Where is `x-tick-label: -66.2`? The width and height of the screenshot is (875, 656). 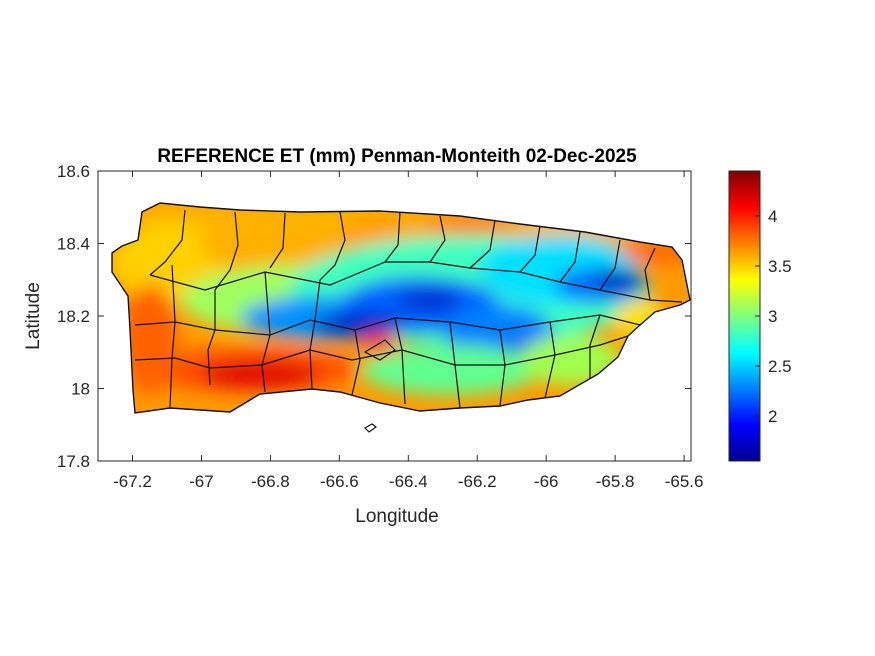 x-tick-label: -66.2 is located at coordinates (477, 481).